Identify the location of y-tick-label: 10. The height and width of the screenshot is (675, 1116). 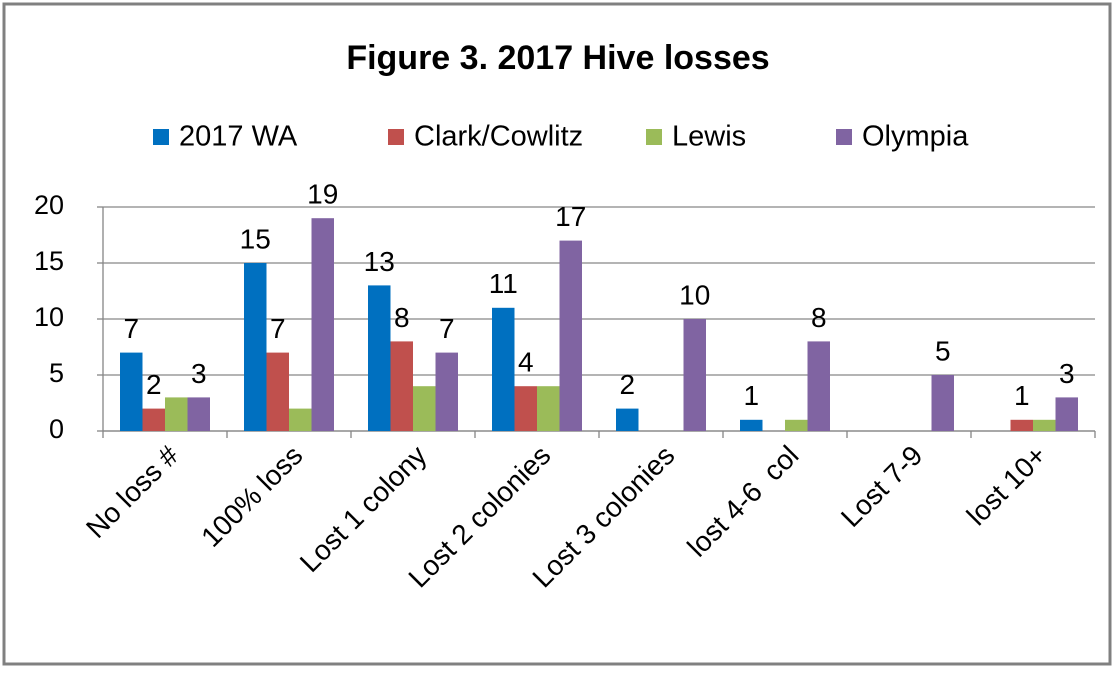
(49, 317).